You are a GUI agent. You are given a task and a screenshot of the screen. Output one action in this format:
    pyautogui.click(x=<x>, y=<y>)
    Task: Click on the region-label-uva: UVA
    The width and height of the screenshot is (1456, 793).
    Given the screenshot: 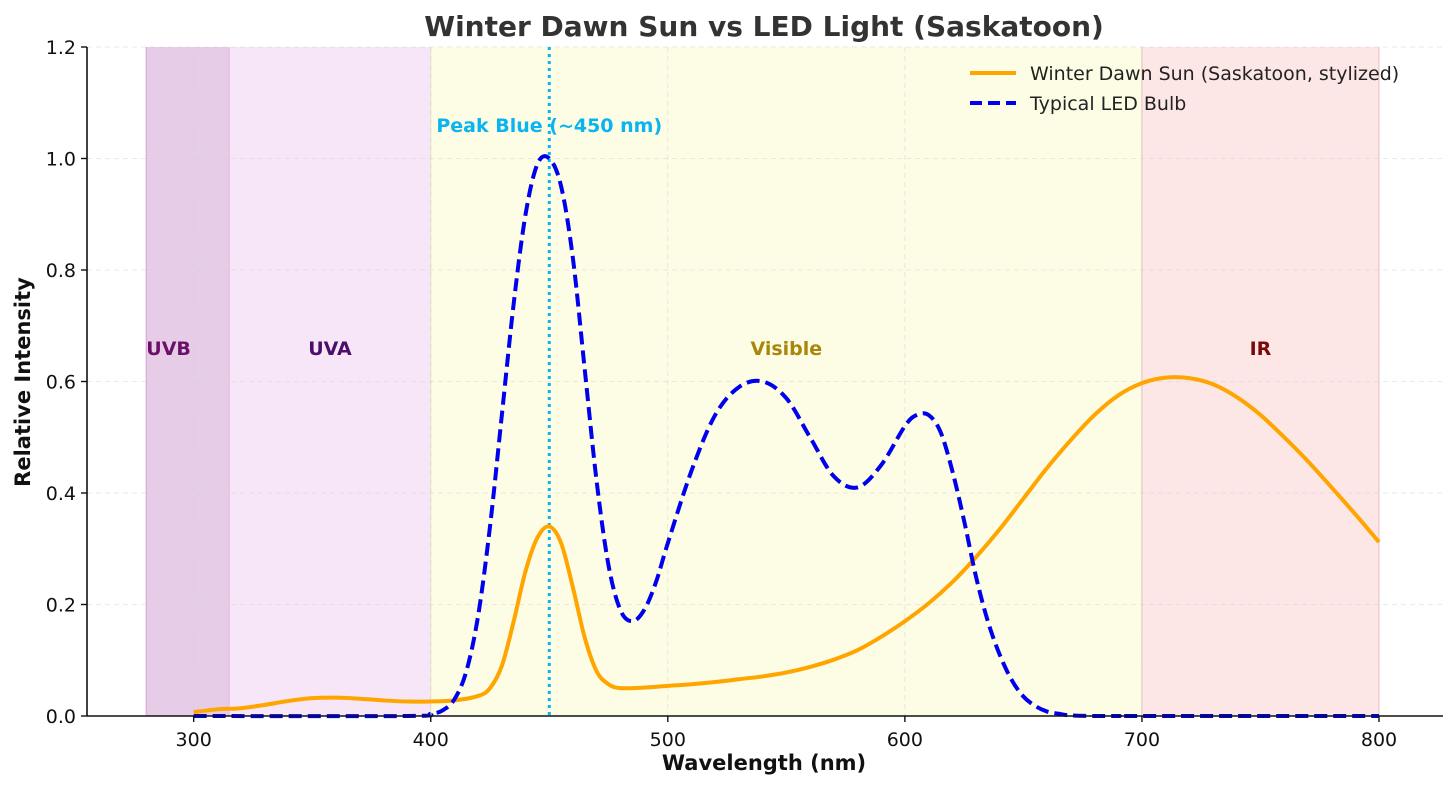 What is the action you would take?
    pyautogui.click(x=330, y=349)
    